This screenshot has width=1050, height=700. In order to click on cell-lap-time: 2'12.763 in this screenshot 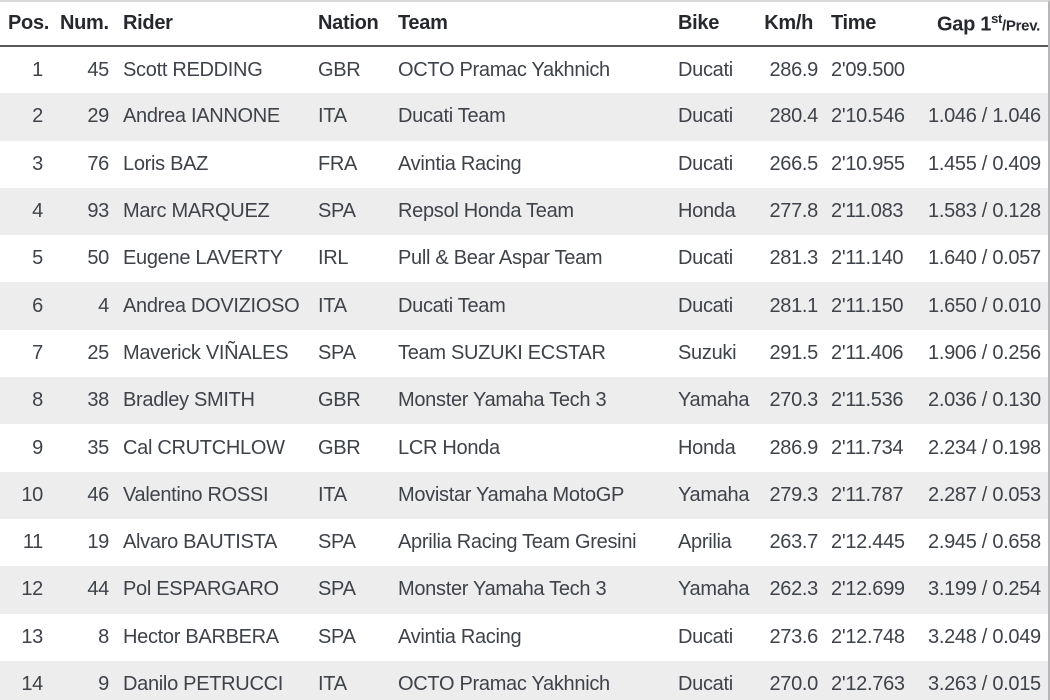, I will do `click(868, 684)`.